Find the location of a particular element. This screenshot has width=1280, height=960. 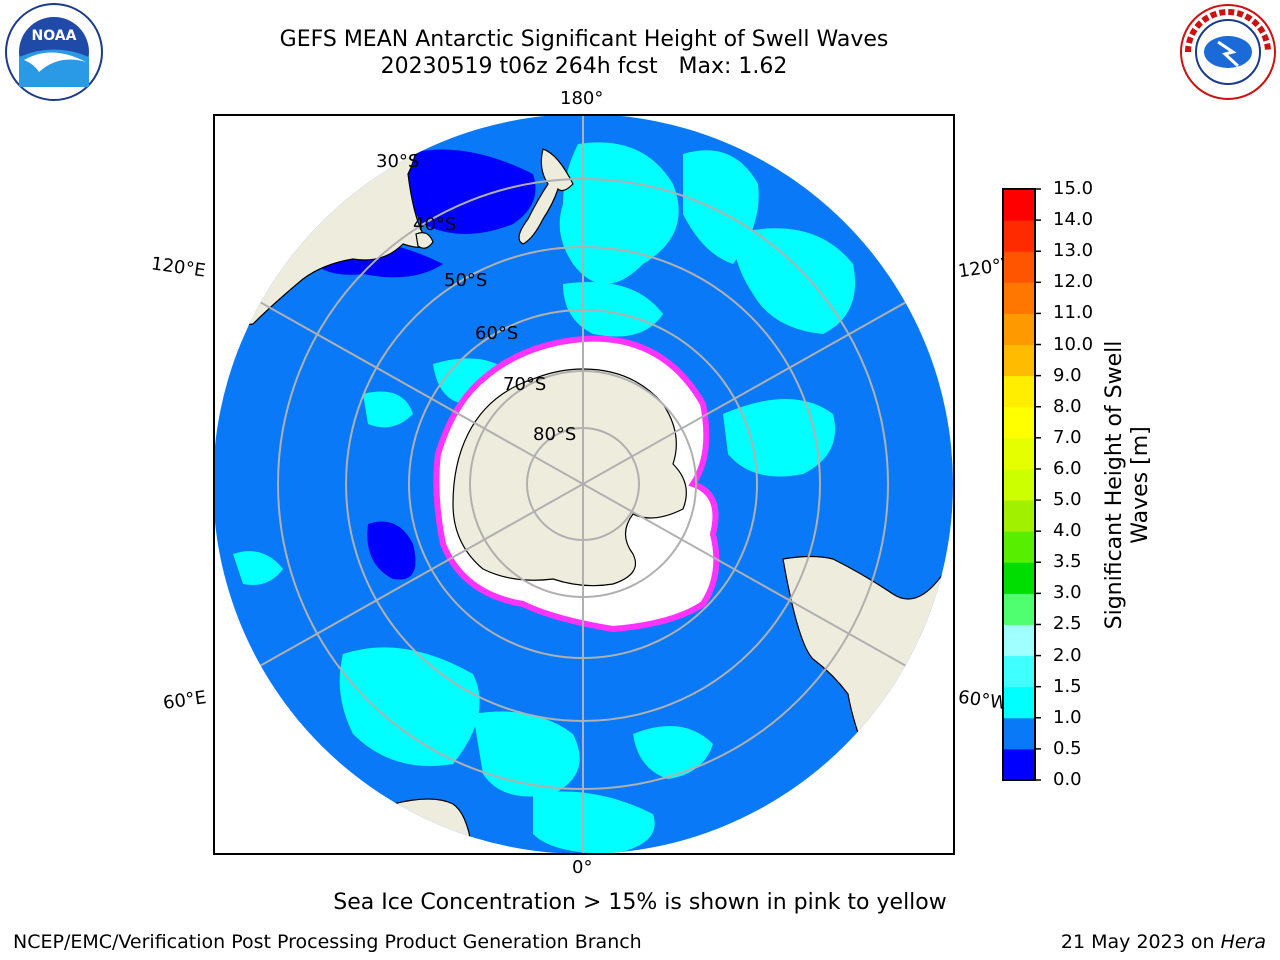

footer-date: 21 May 2023 on Hera is located at coordinates (1163, 942).